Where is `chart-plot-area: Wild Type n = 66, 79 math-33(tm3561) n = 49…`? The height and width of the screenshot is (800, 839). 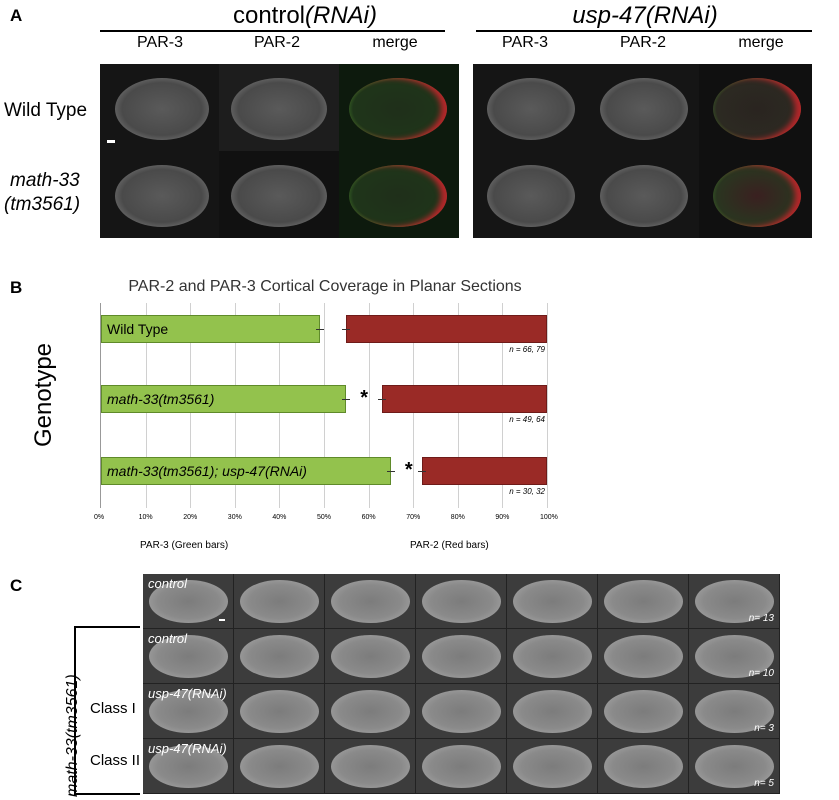
chart-plot-area: Wild Type n = 66, 79 math-33(tm3561) n = 49… is located at coordinates (324, 405).